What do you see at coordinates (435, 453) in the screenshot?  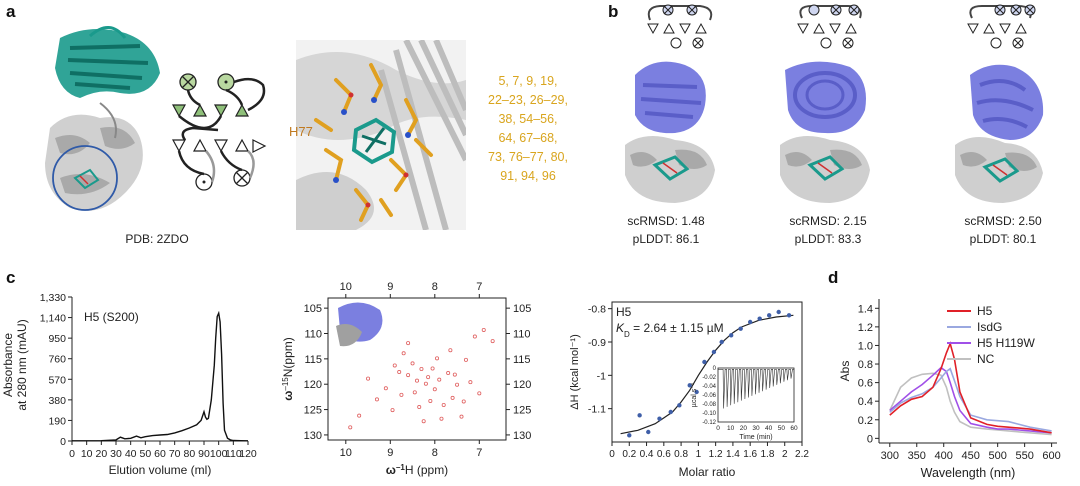 I see `x-tick-label: 8` at bounding box center [435, 453].